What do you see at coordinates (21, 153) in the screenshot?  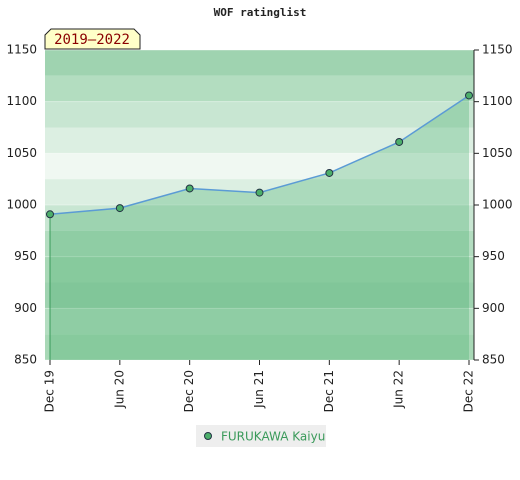 I see `y-tick-label: 1050` at bounding box center [21, 153].